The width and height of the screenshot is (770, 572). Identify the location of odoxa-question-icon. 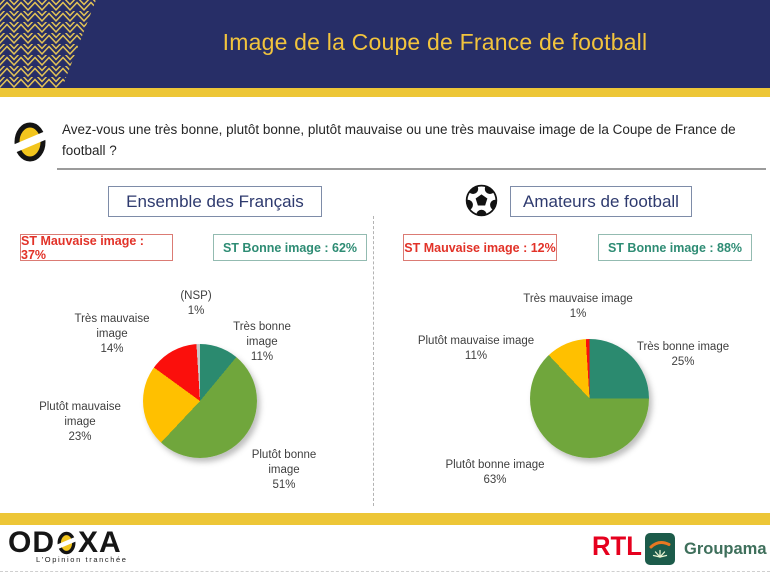
(30, 142).